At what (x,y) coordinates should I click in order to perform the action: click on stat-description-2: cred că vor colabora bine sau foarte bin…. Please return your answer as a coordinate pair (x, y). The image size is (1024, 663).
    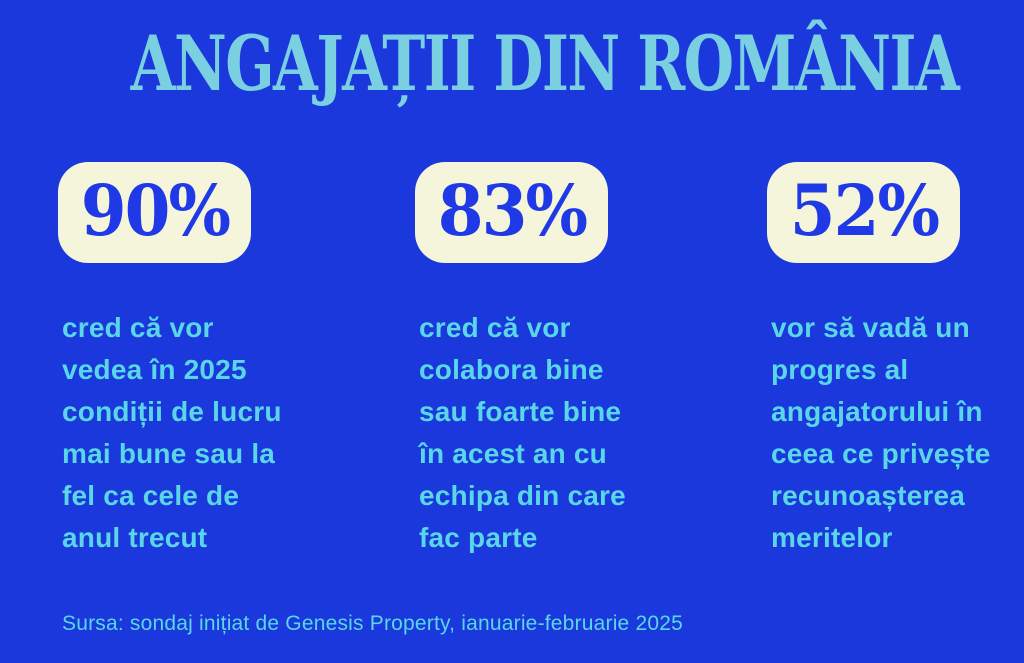
    Looking at the image, I should click on (522, 432).